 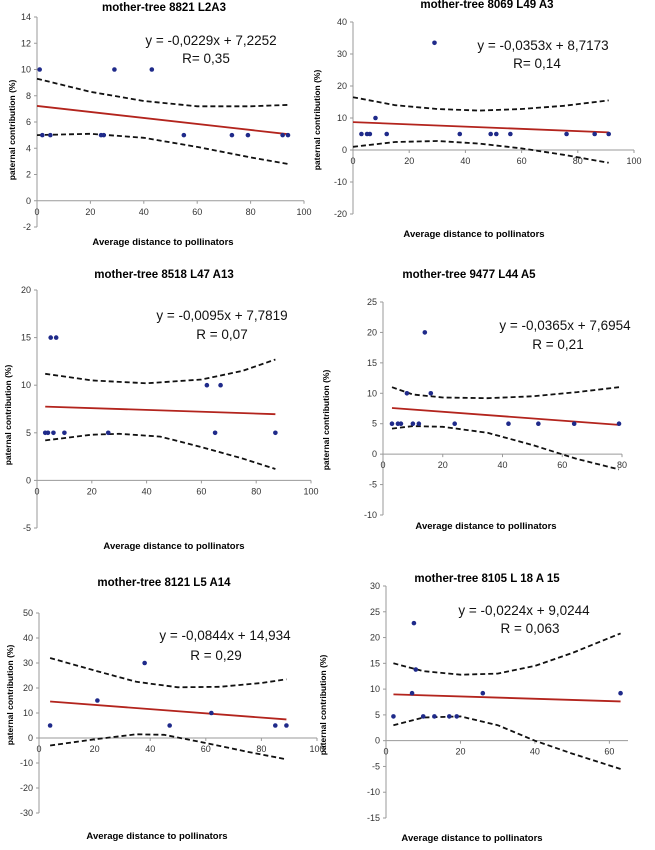 What do you see at coordinates (487, 5) in the screenshot?
I see `chart-title: mother-tree 8069 L49 A3` at bounding box center [487, 5].